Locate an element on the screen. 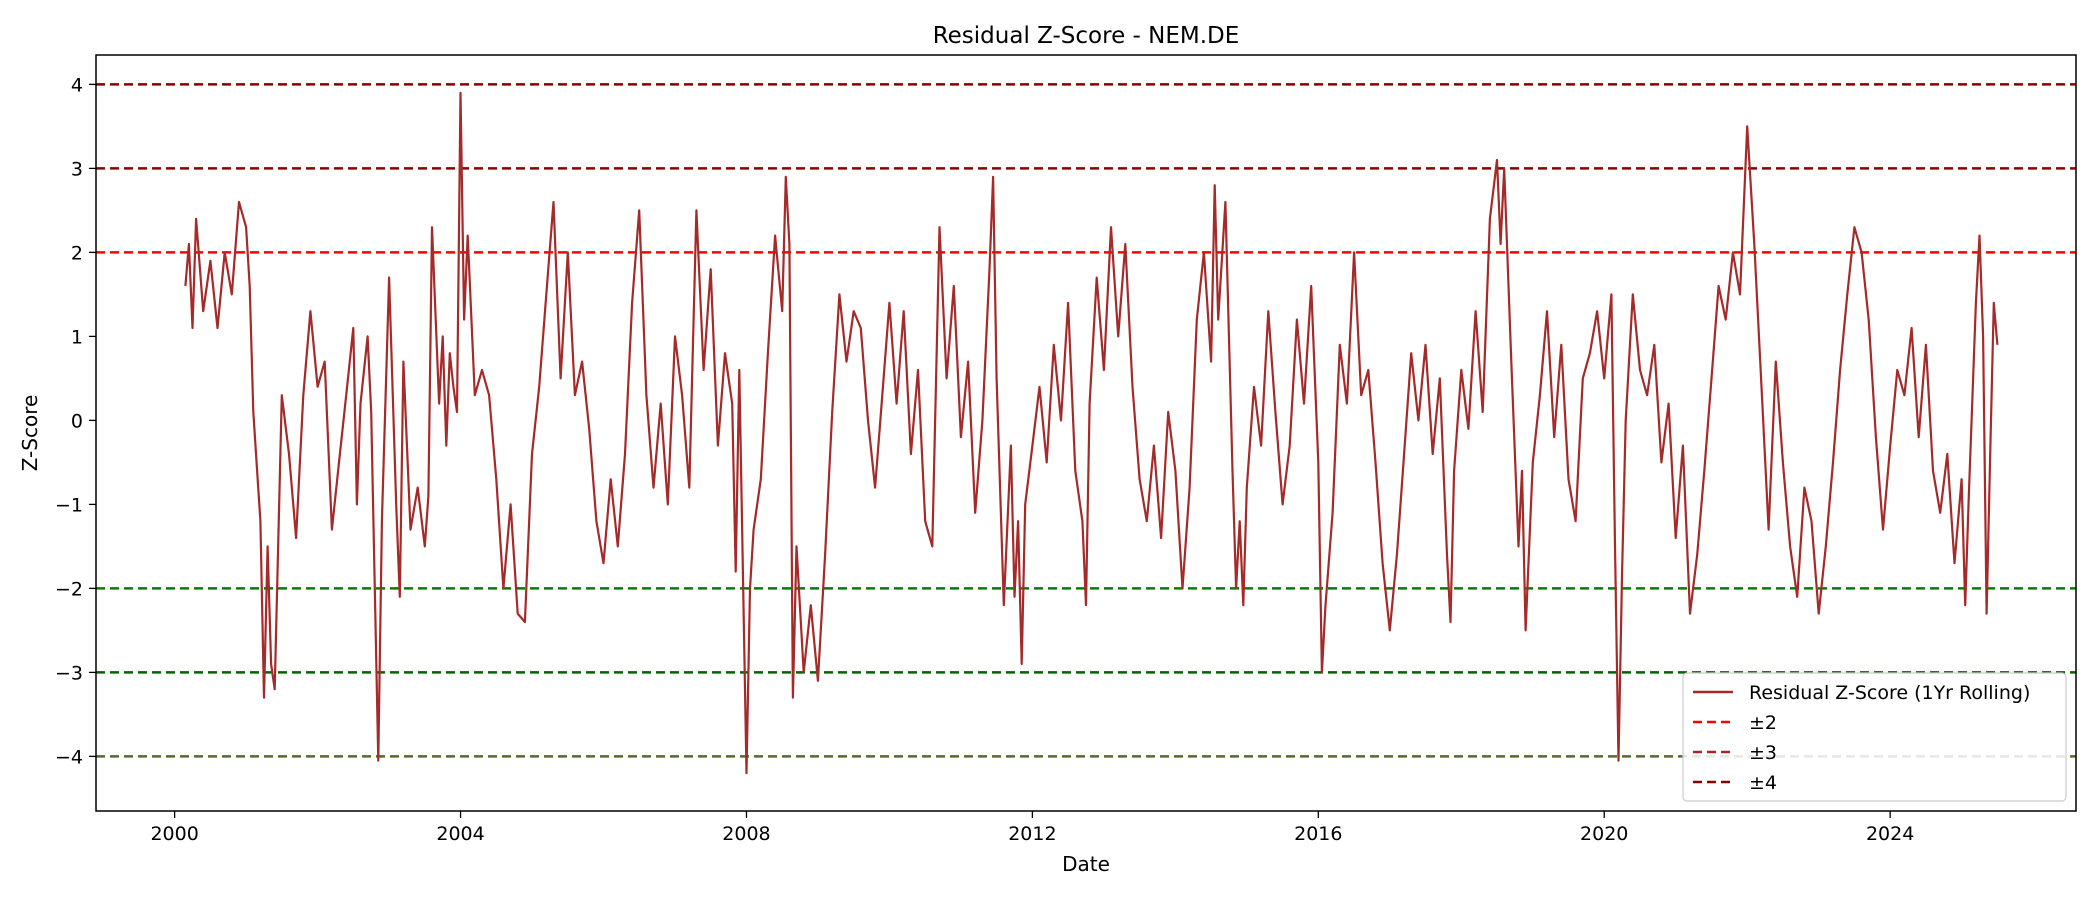 The height and width of the screenshot is (900, 2100). legend-label-pm4: ±4 is located at coordinates (1763, 783).